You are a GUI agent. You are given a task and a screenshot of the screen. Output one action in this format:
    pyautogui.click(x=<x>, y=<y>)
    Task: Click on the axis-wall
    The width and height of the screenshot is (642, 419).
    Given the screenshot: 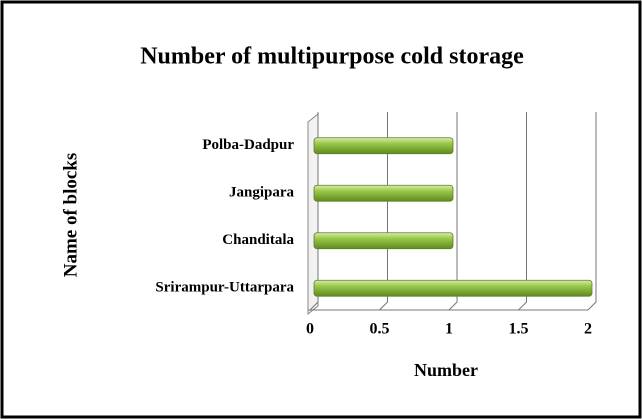 What is the action you would take?
    pyautogui.click(x=313, y=214)
    